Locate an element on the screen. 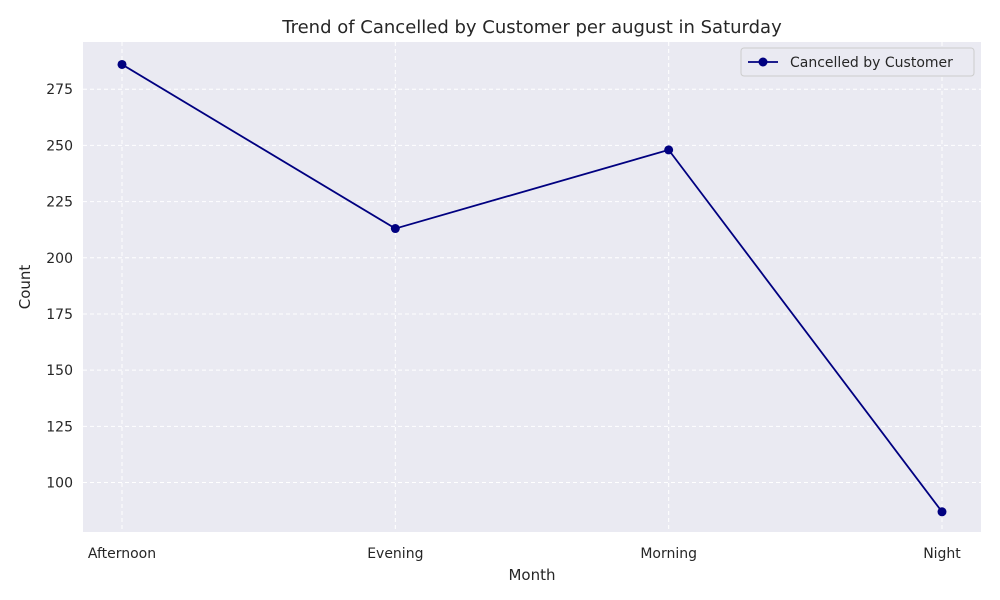 This screenshot has height=600, width=1000. legend-marker-swatch is located at coordinates (763, 62).